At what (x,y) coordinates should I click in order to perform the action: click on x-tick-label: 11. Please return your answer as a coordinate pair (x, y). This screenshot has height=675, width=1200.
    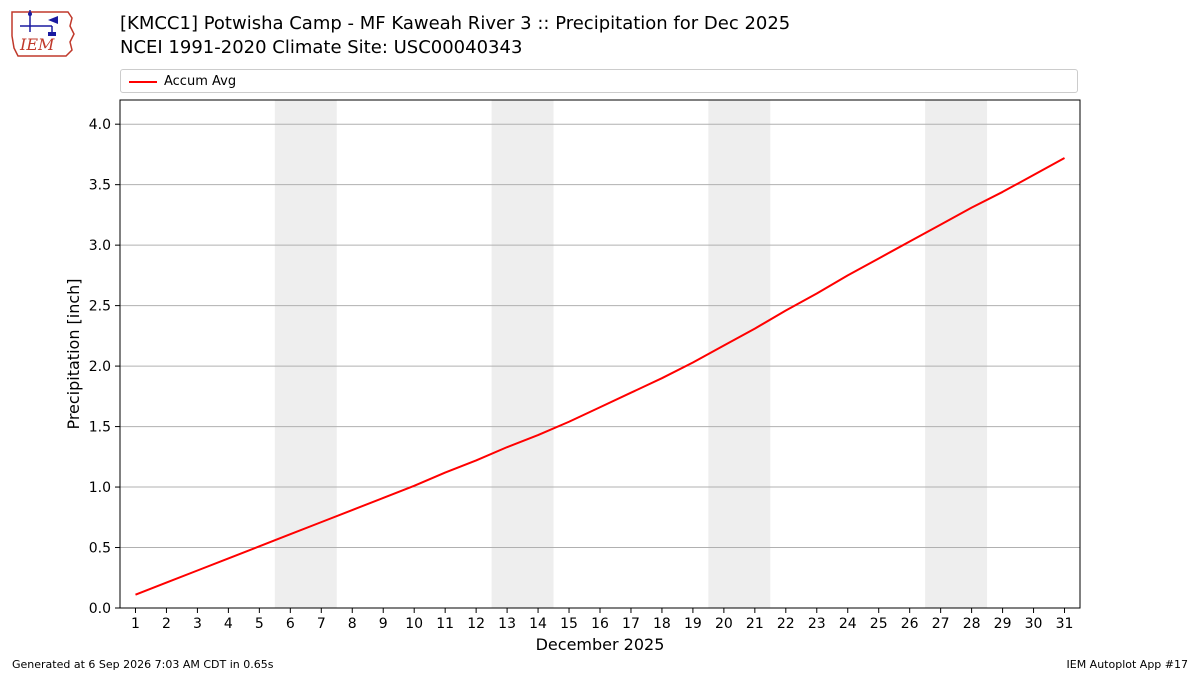
    Looking at the image, I should click on (445, 624).